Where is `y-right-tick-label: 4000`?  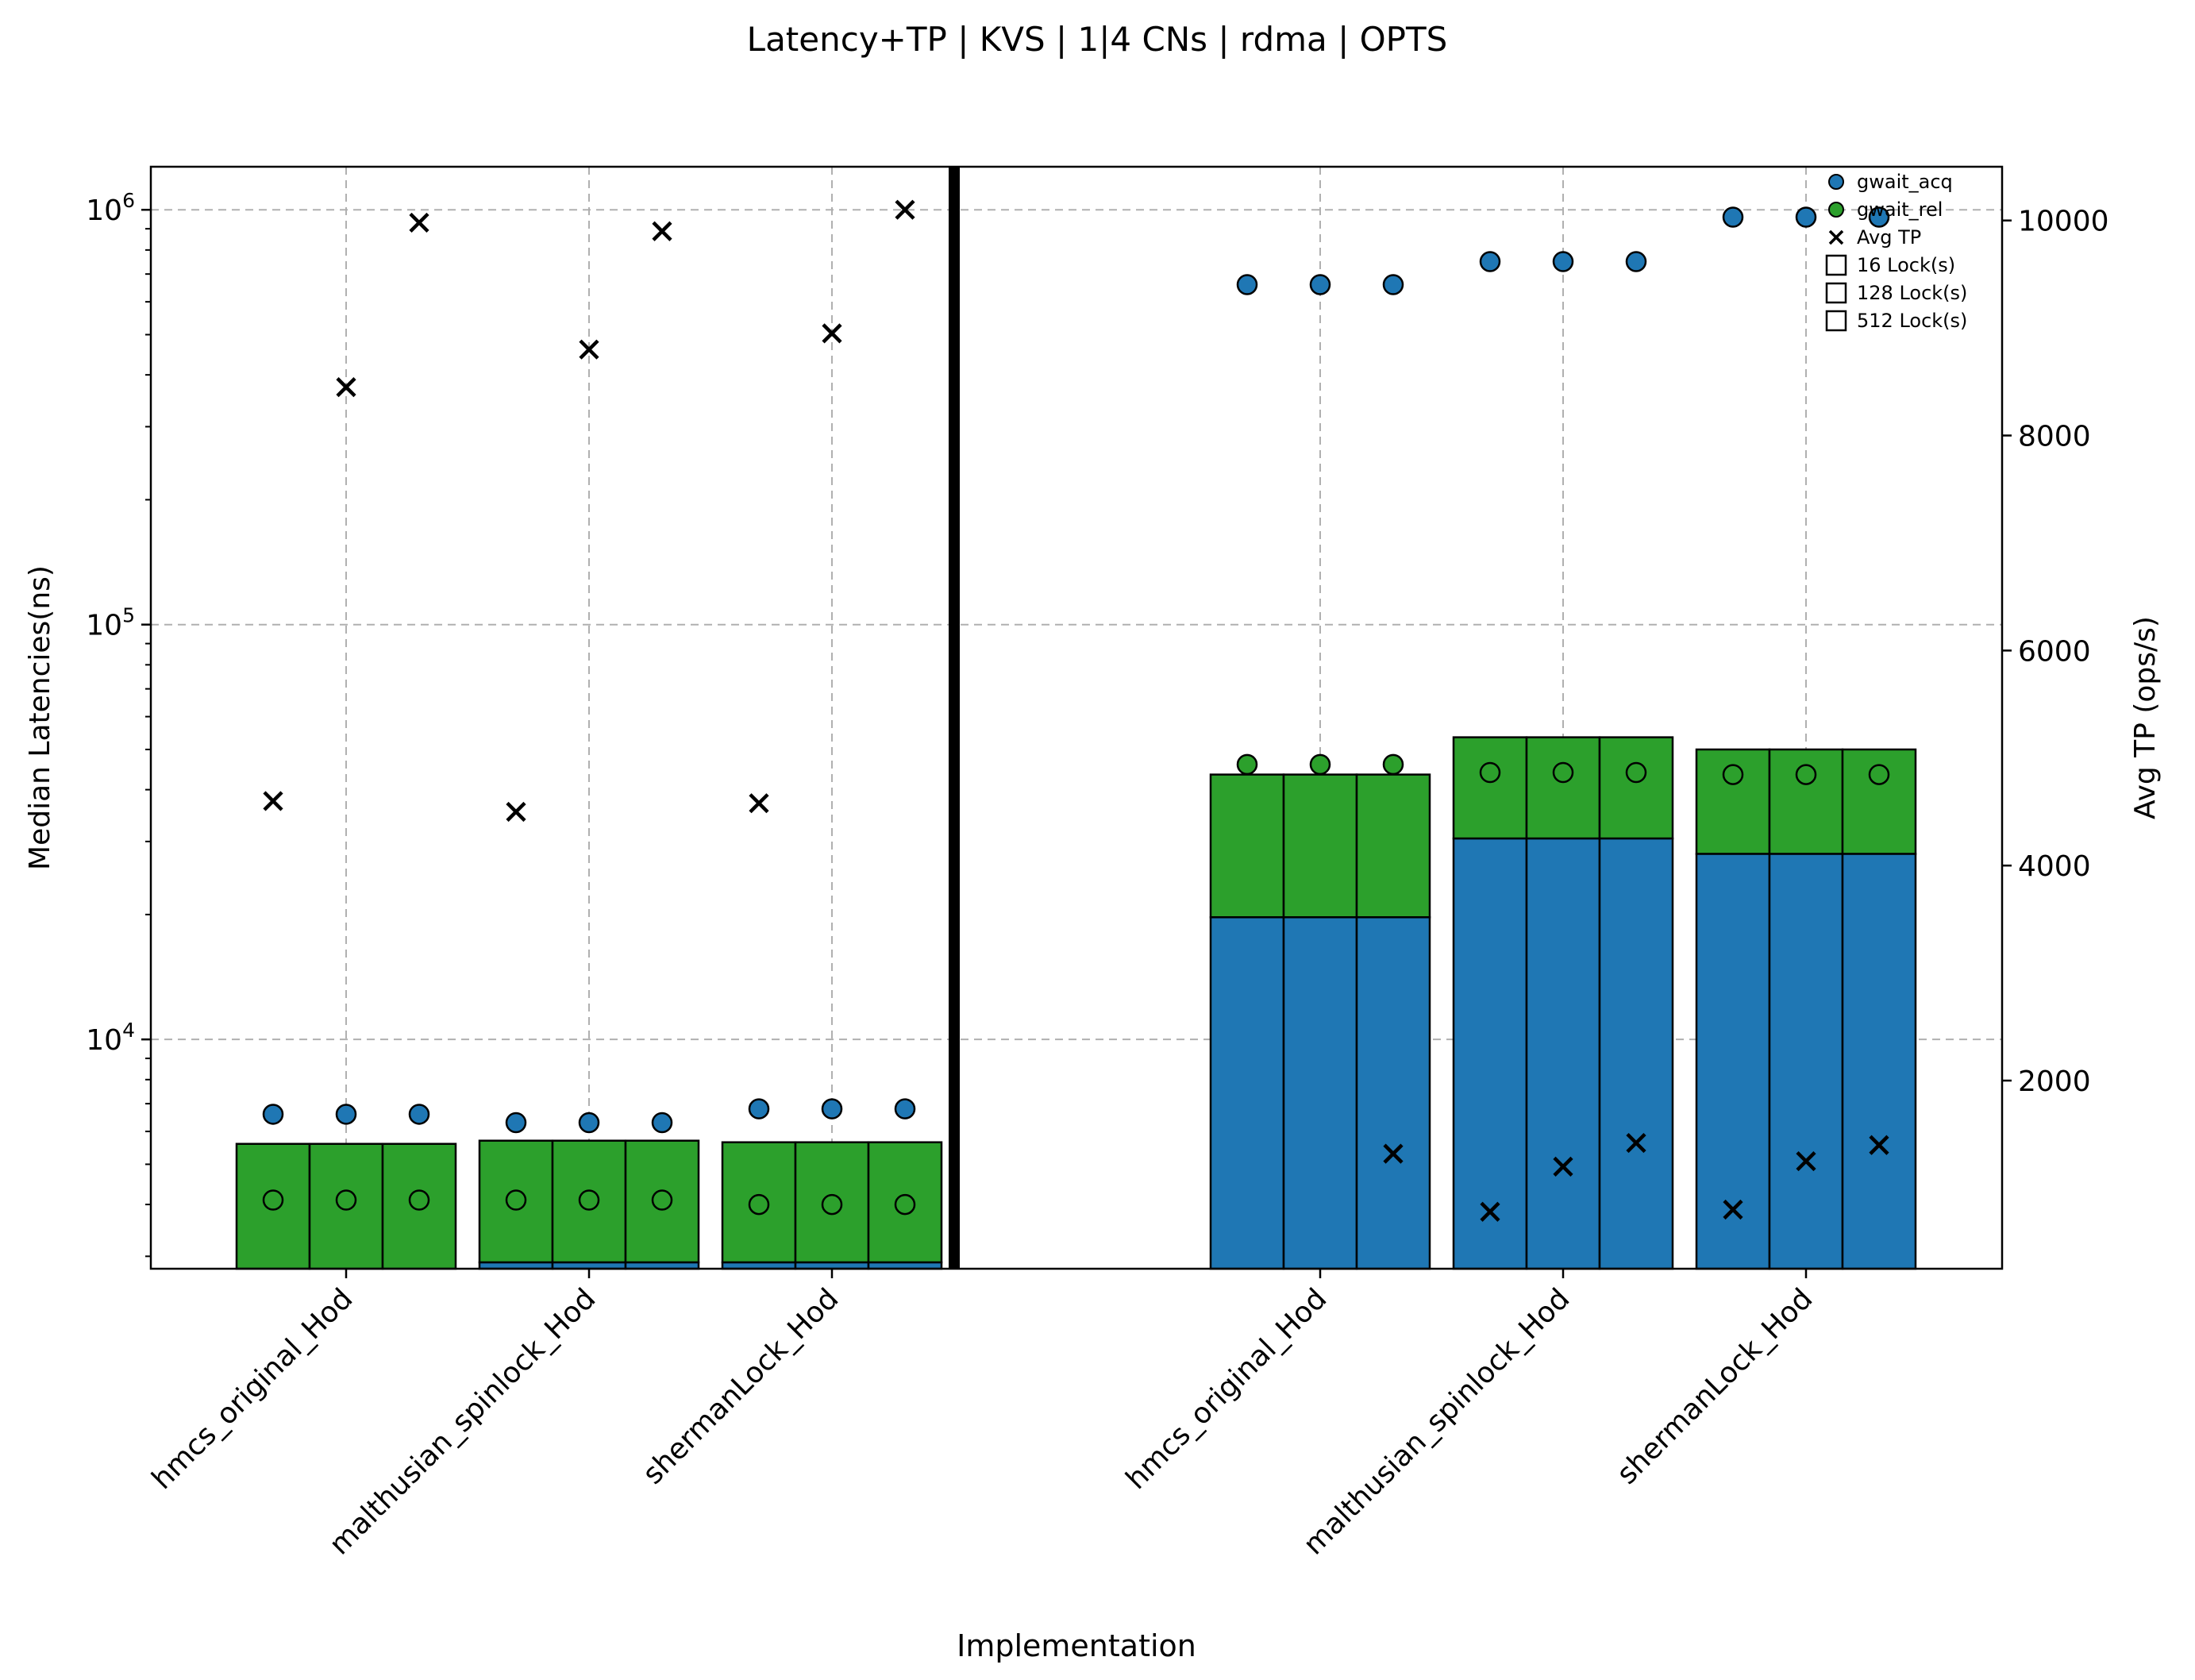 y-right-tick-label: 4000 is located at coordinates (2054, 866).